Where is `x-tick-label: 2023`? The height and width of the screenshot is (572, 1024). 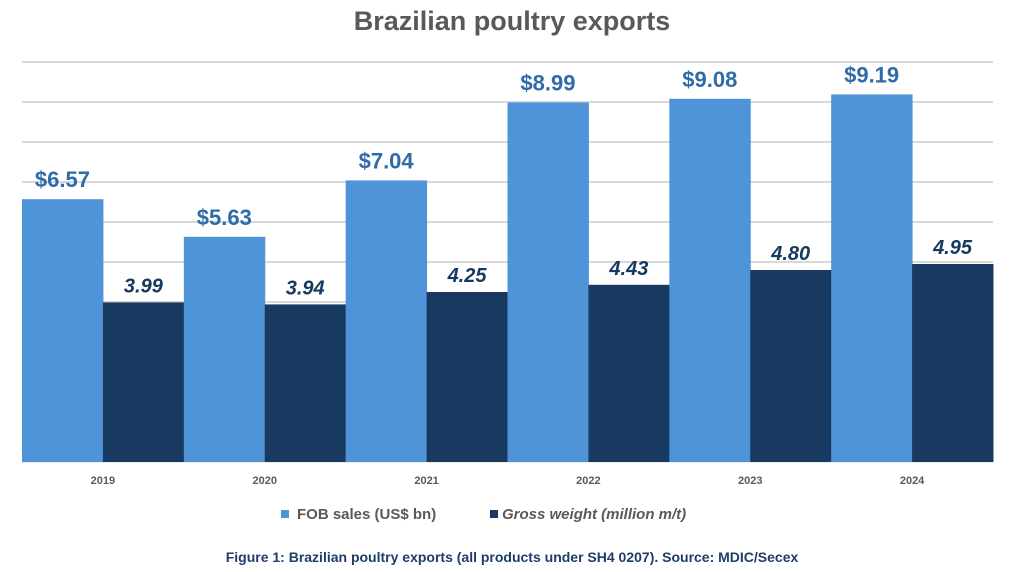
x-tick-label: 2023 is located at coordinates (750, 481).